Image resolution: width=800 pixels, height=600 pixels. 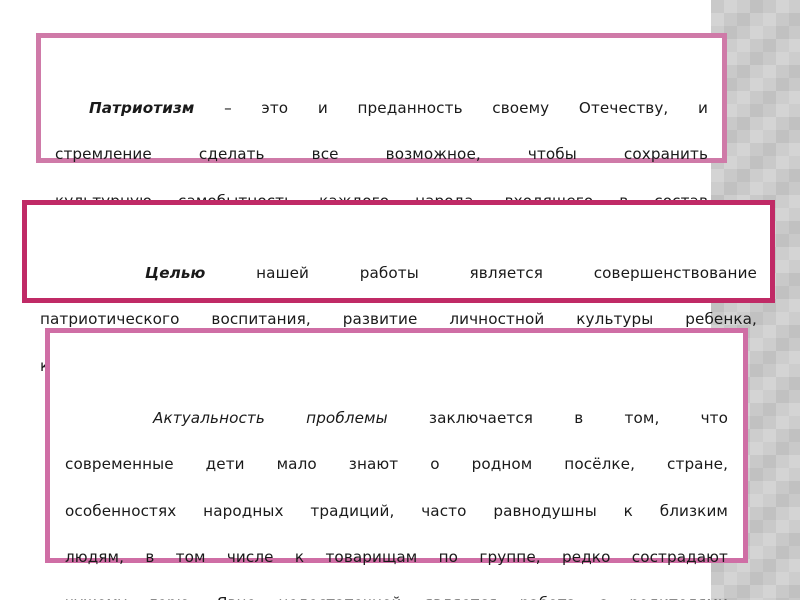 What do you see at coordinates (175, 273) in the screenshot?
I see `card-goal-lead: Целью` at bounding box center [175, 273].